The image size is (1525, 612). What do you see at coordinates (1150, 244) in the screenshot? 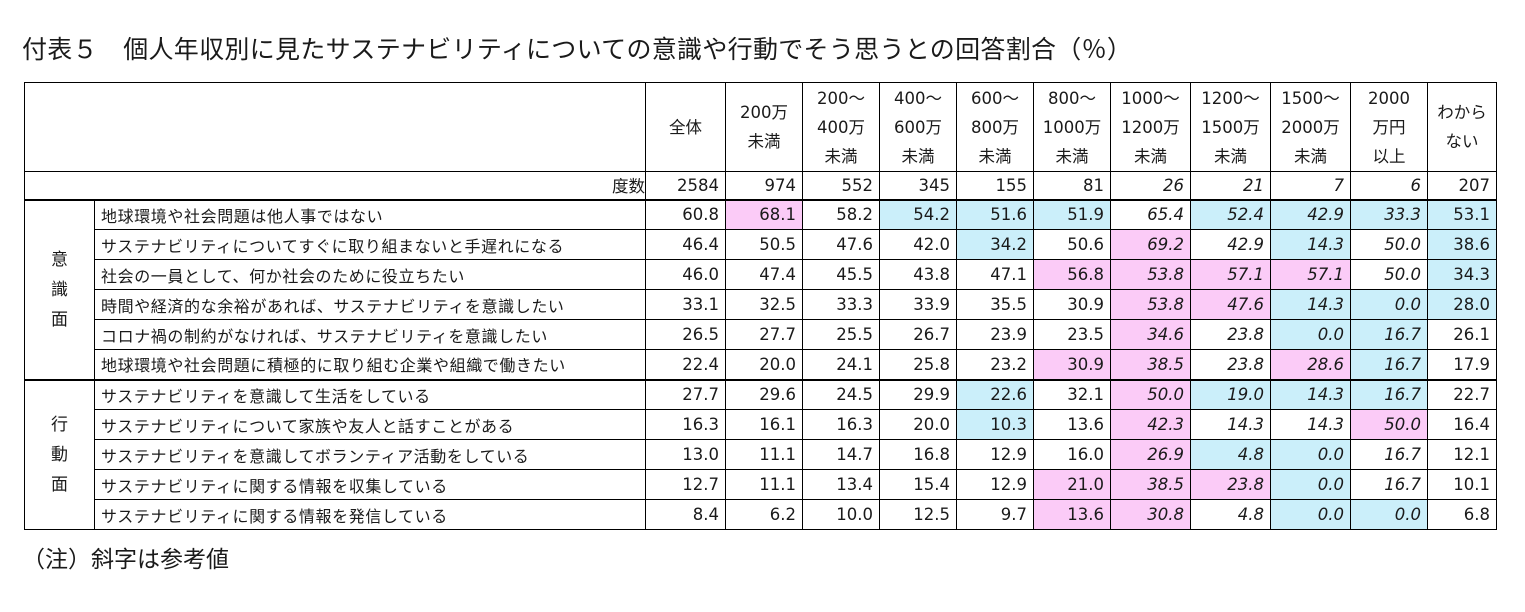
I see `value-cell: 69.2` at bounding box center [1150, 244].